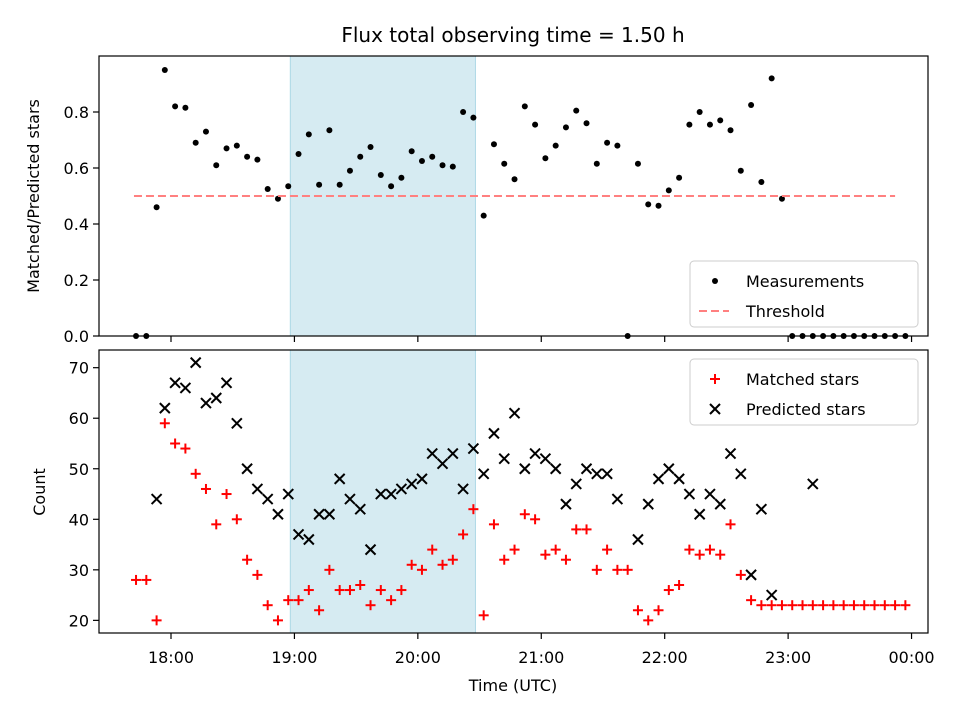 The image size is (960, 720). I want to click on legend-box, so click(804, 294).